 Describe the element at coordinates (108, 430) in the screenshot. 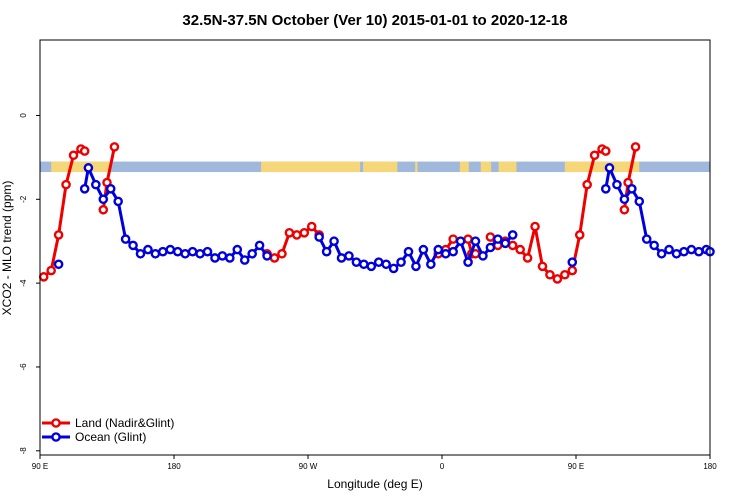

I see `legend: Land (Nadir&Glint)Ocean (Glint)` at that location.